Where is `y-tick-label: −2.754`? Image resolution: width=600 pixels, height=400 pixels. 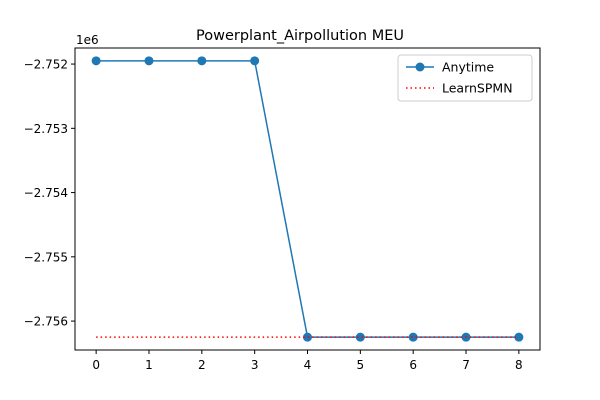 y-tick-label: −2.754 is located at coordinates (46, 193).